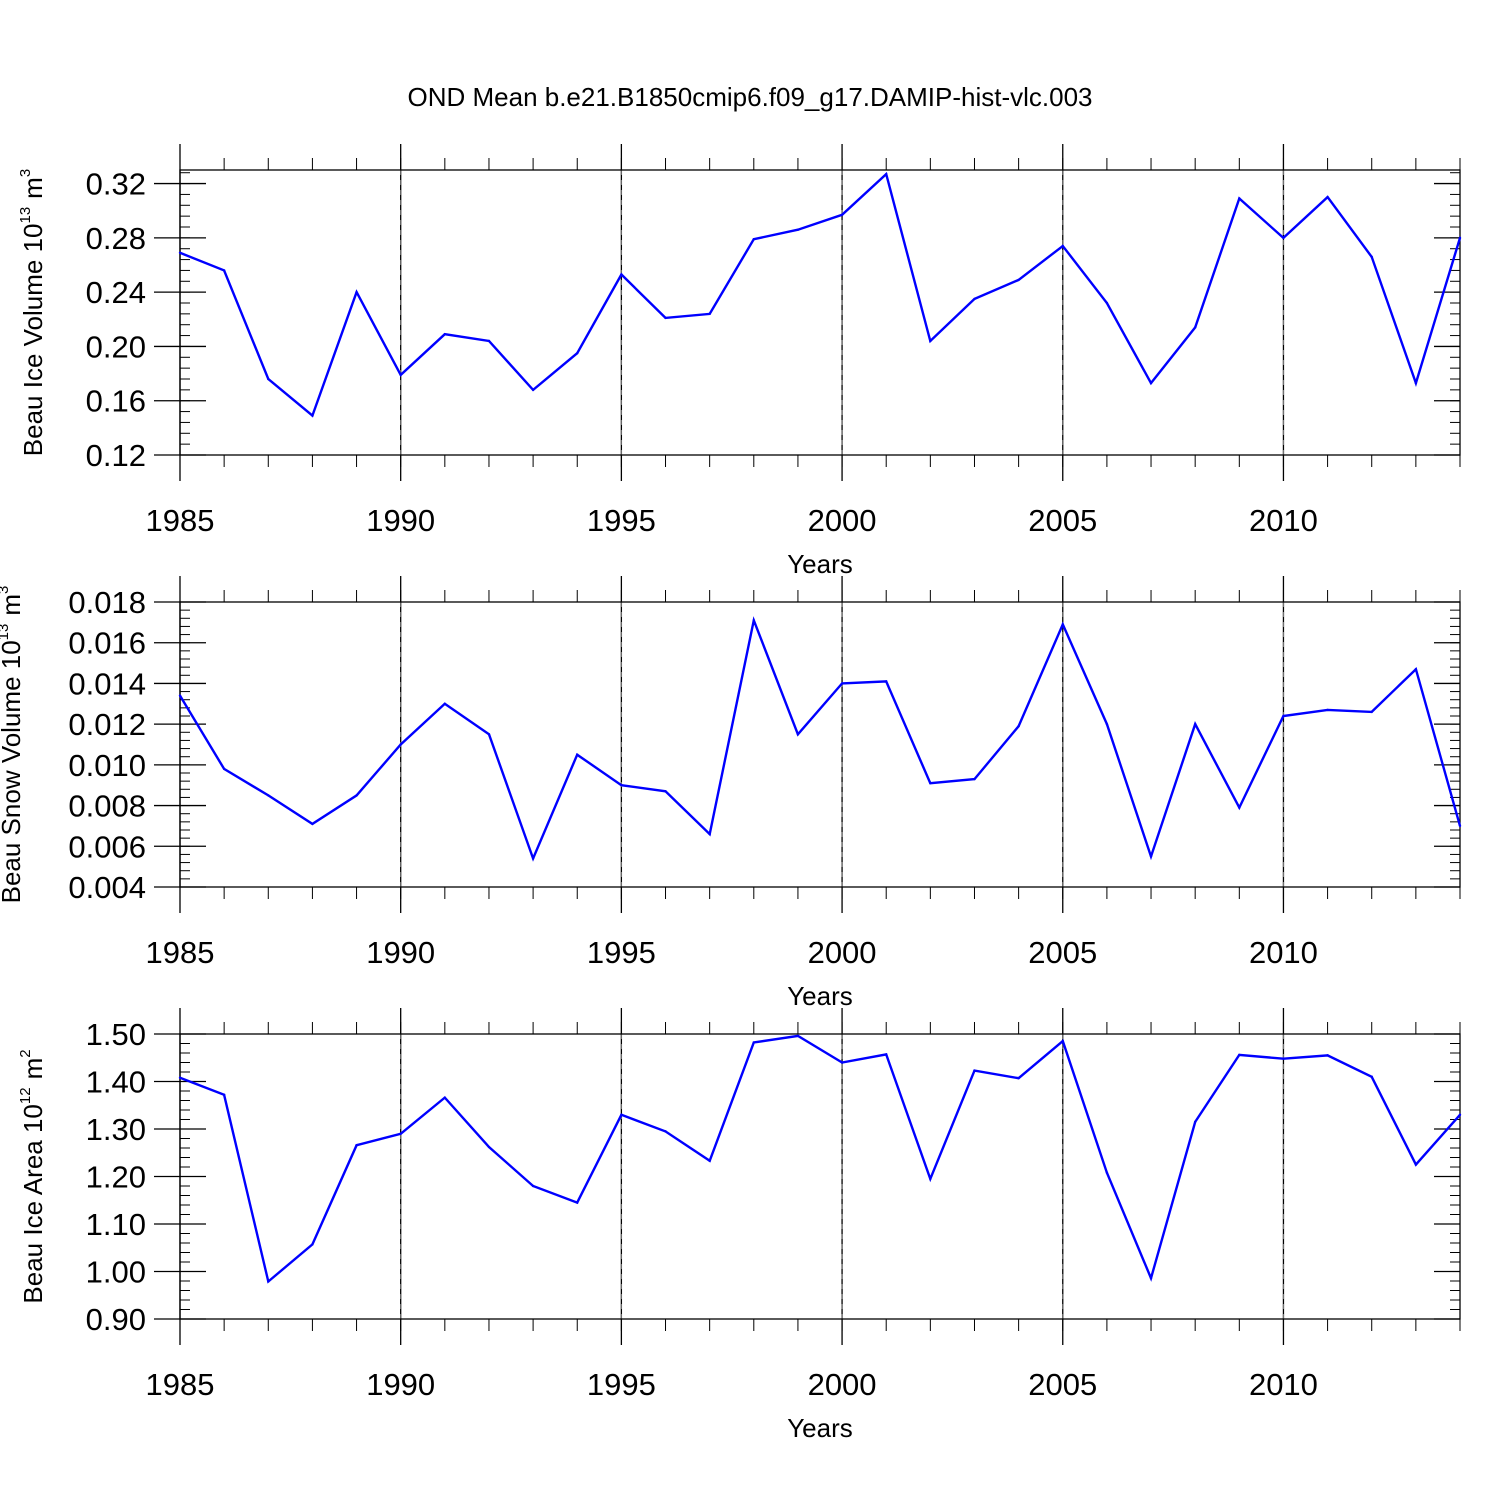 Image resolution: width=1500 pixels, height=1500 pixels. What do you see at coordinates (116, 1034) in the screenshot?
I see `y-tick-label: 1.50` at bounding box center [116, 1034].